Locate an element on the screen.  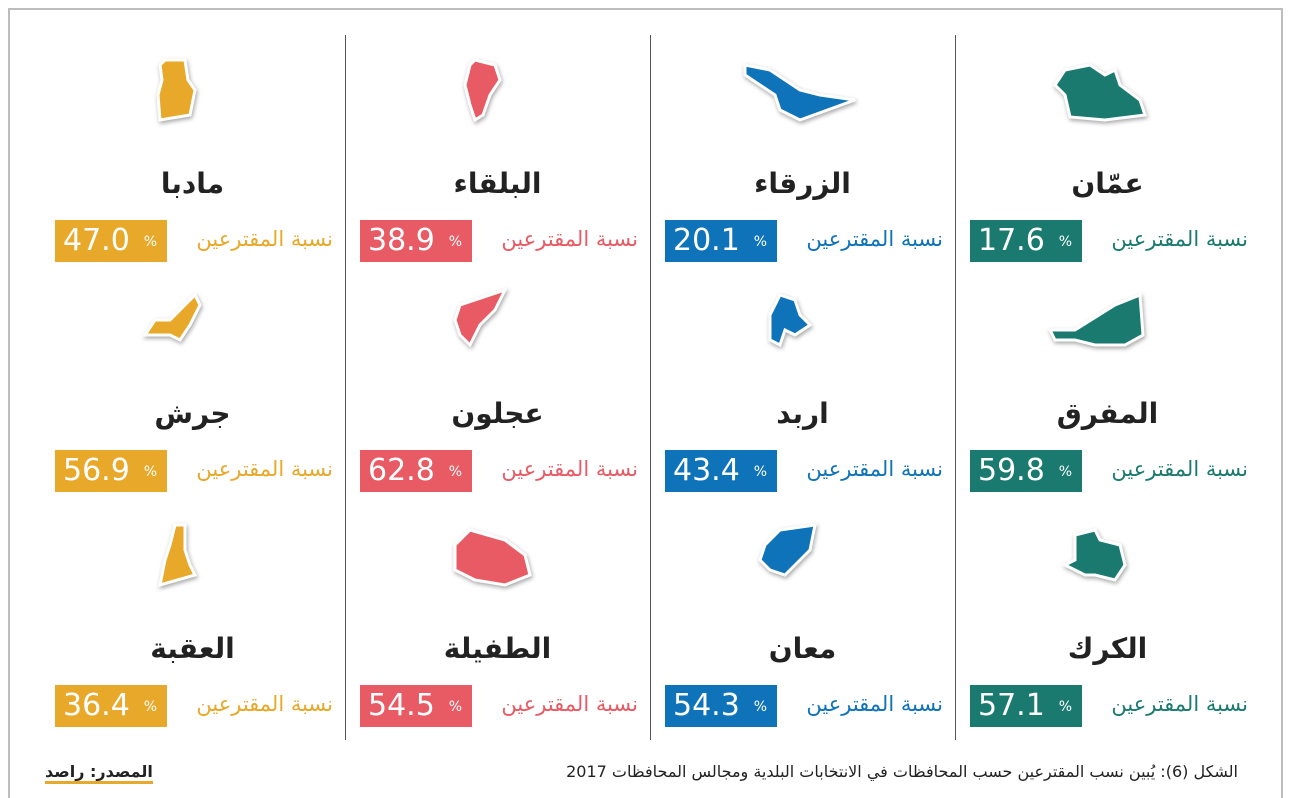
value-box: 36.4% is located at coordinates (111, 706).